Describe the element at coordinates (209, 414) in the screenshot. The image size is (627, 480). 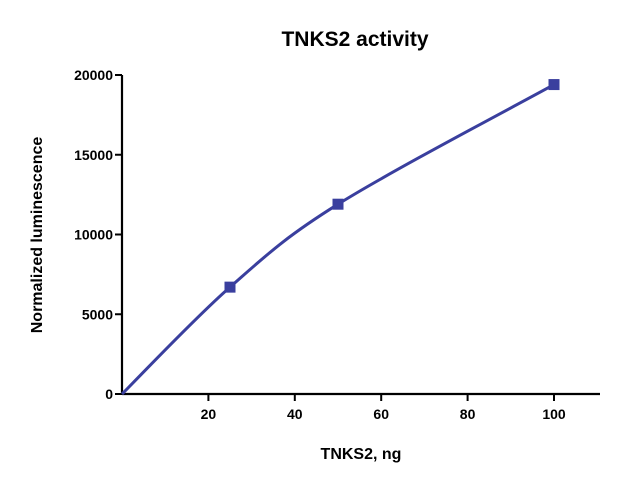
I see `x-tick-label: 20` at that location.